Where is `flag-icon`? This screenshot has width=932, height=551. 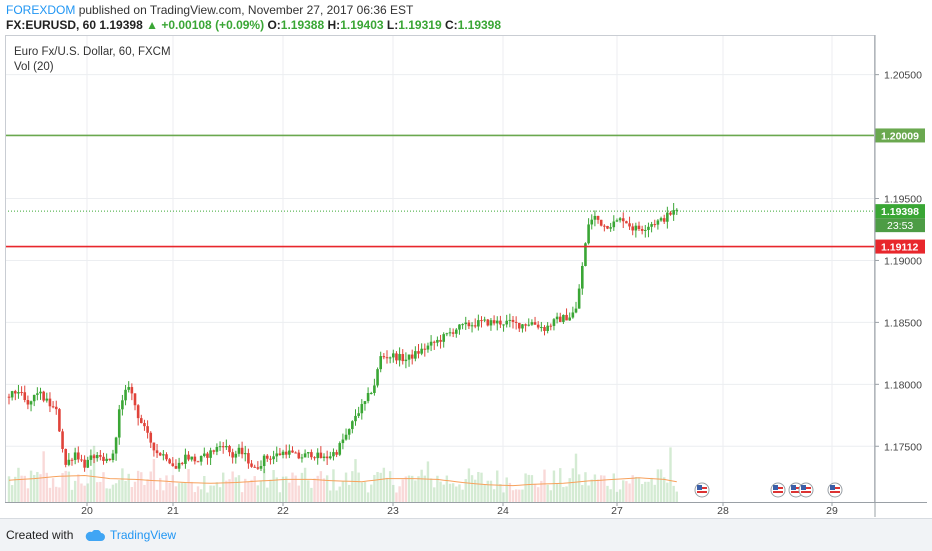 flag-icon is located at coordinates (806, 490).